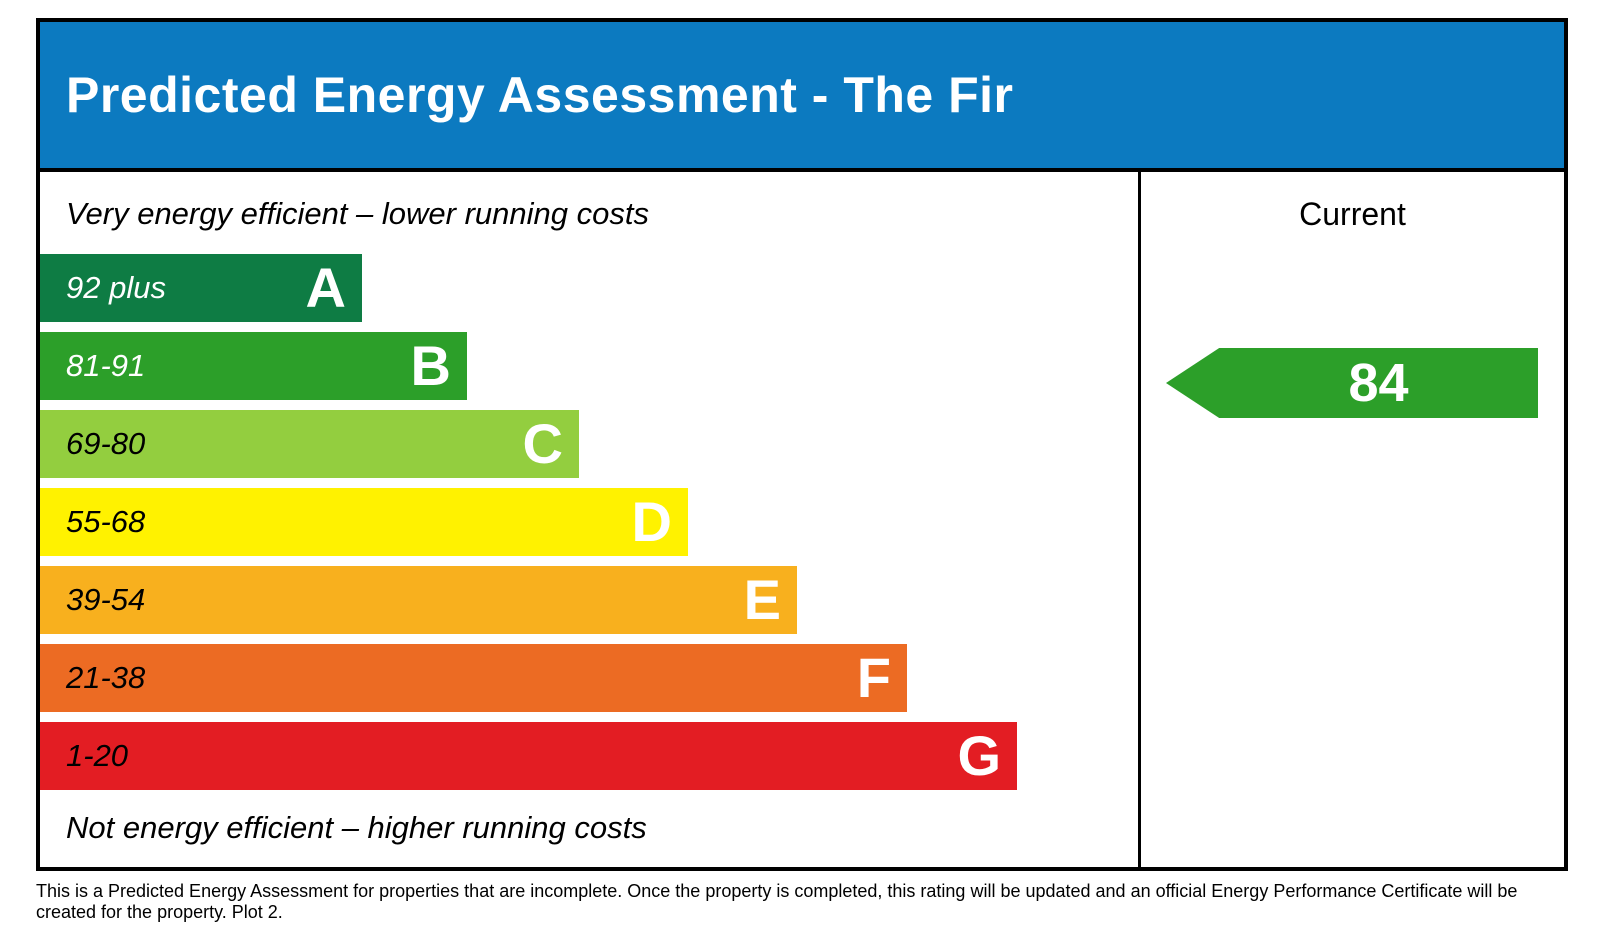  I want to click on band-g-letter: G, so click(979, 755).